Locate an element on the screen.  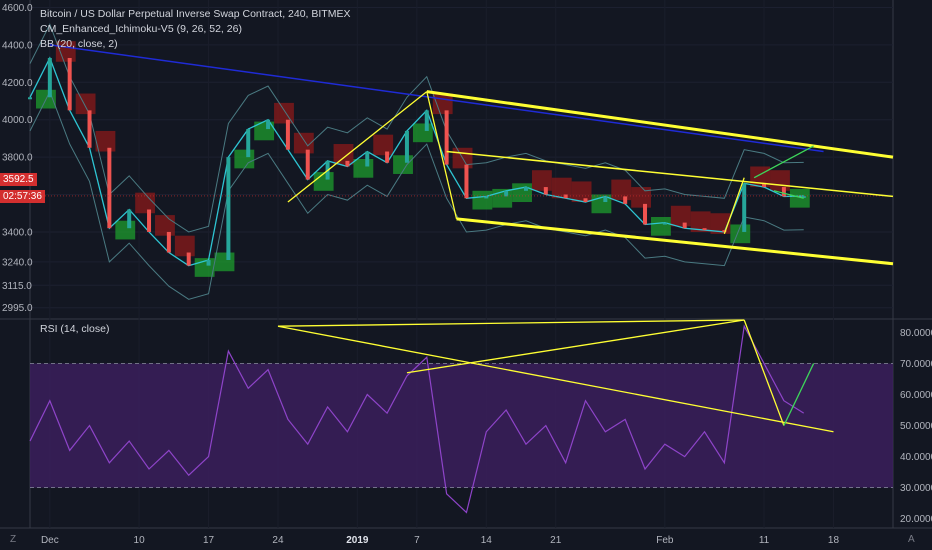
time-tick-label: 10 is located at coordinates (140, 540).